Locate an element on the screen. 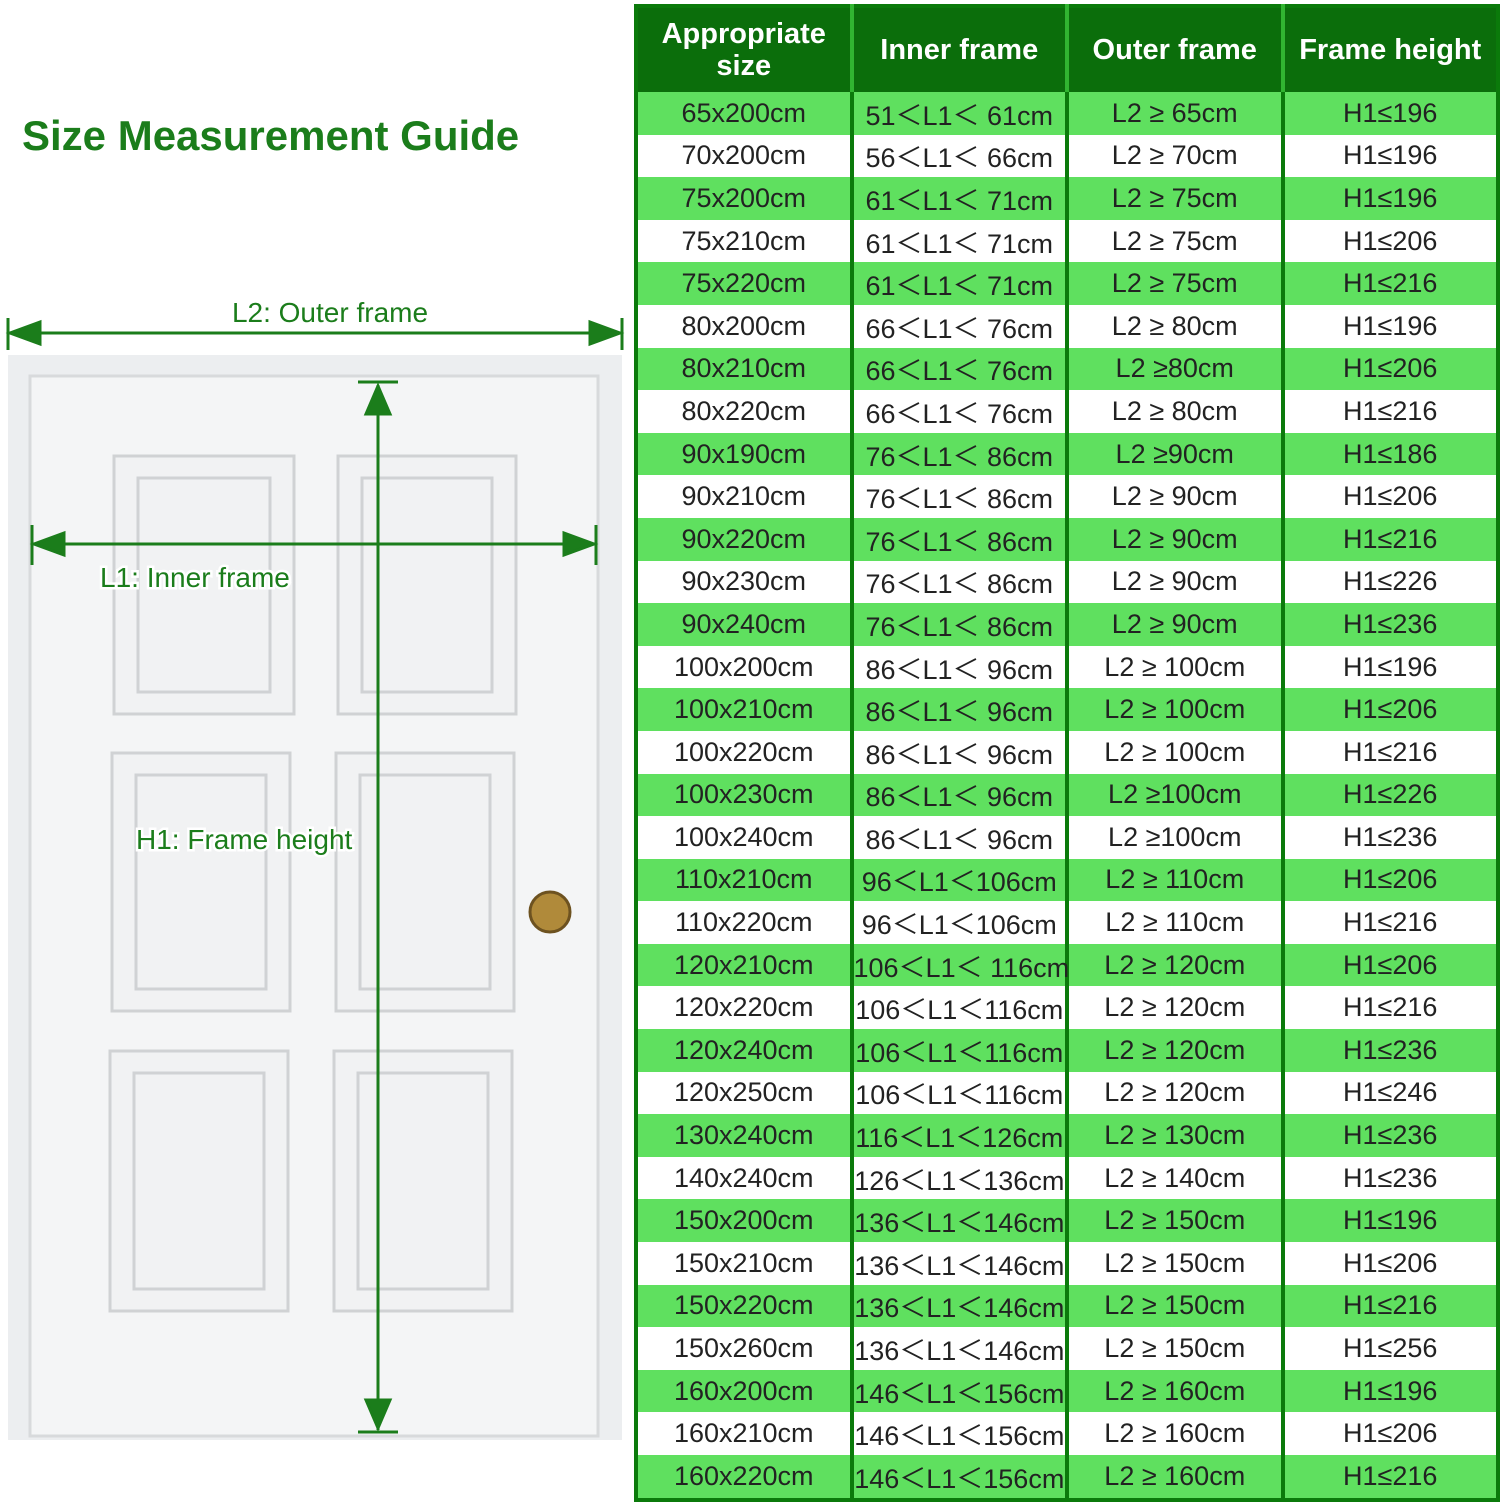 Image resolution: width=1506 pixels, height=1502 pixels. inner-label: L1: Inner frame is located at coordinates (195, 577).